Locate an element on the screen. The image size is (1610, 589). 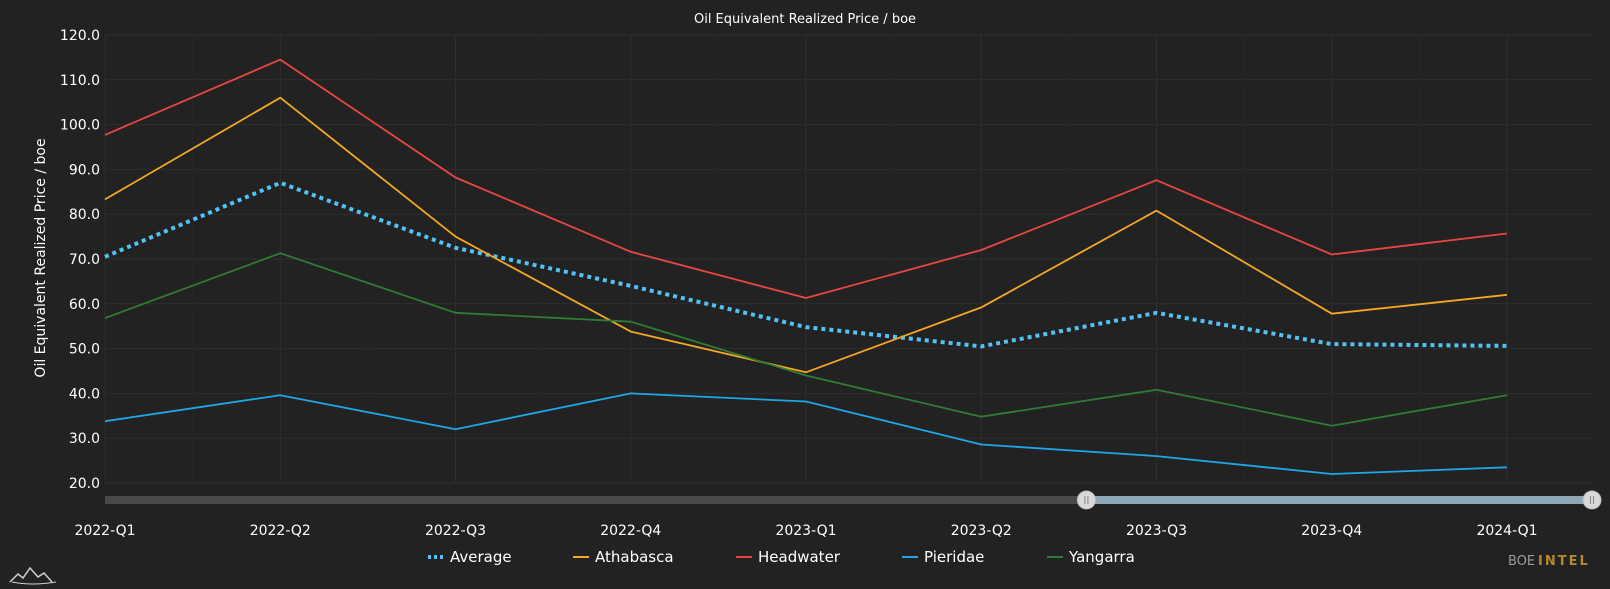
mountain-logo-icon is located at coordinates (33, 575).